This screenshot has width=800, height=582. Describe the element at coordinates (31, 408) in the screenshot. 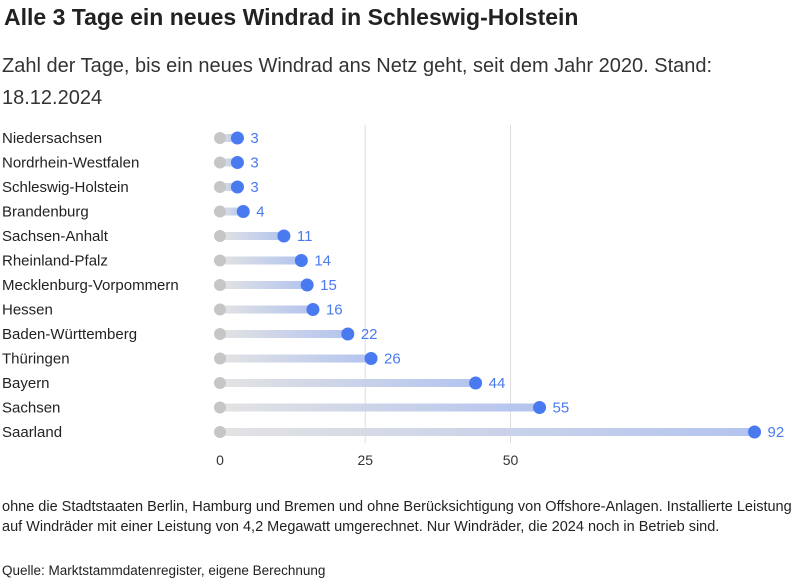

I see `category-label: Sachsen` at that location.